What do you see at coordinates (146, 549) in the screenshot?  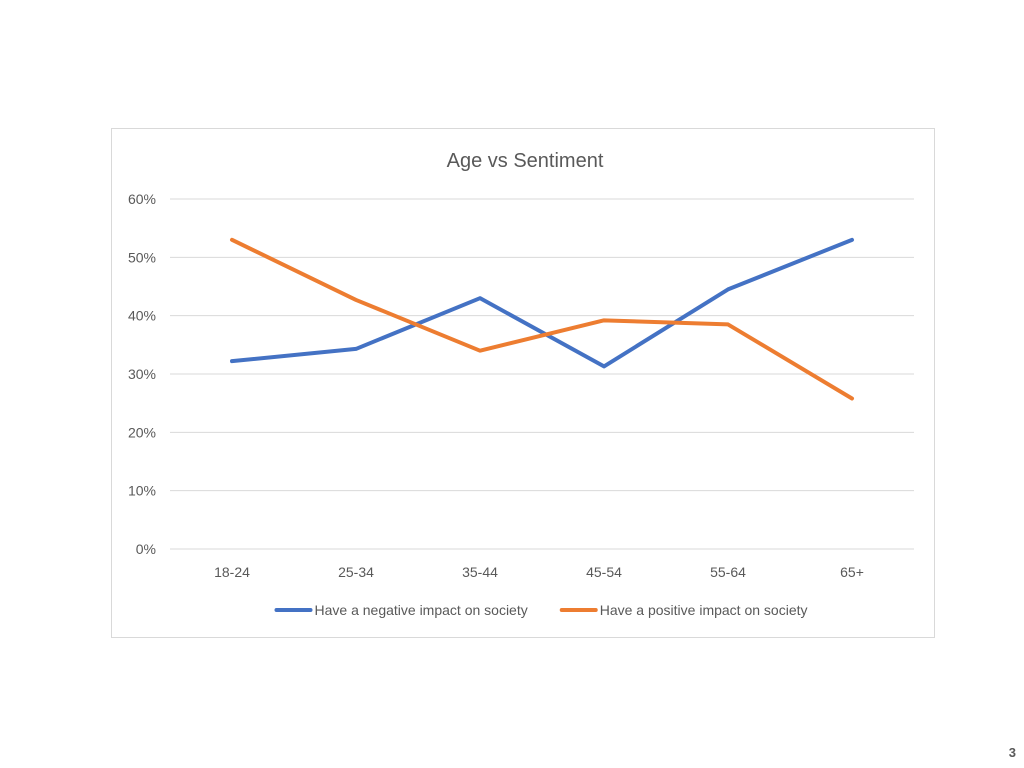 I see `y-tick-label: 0%` at bounding box center [146, 549].